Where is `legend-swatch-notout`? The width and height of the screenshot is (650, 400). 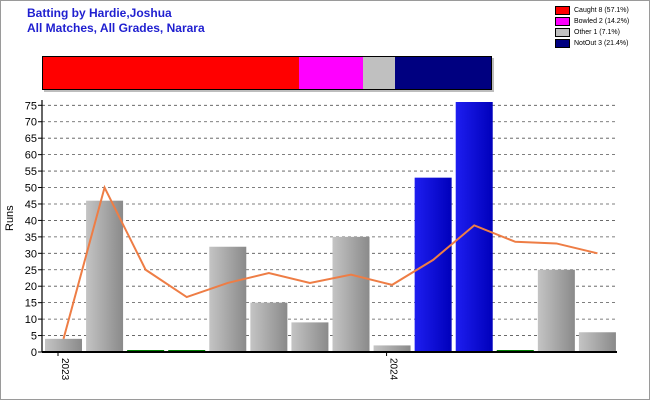 legend-swatch-notout is located at coordinates (562, 43).